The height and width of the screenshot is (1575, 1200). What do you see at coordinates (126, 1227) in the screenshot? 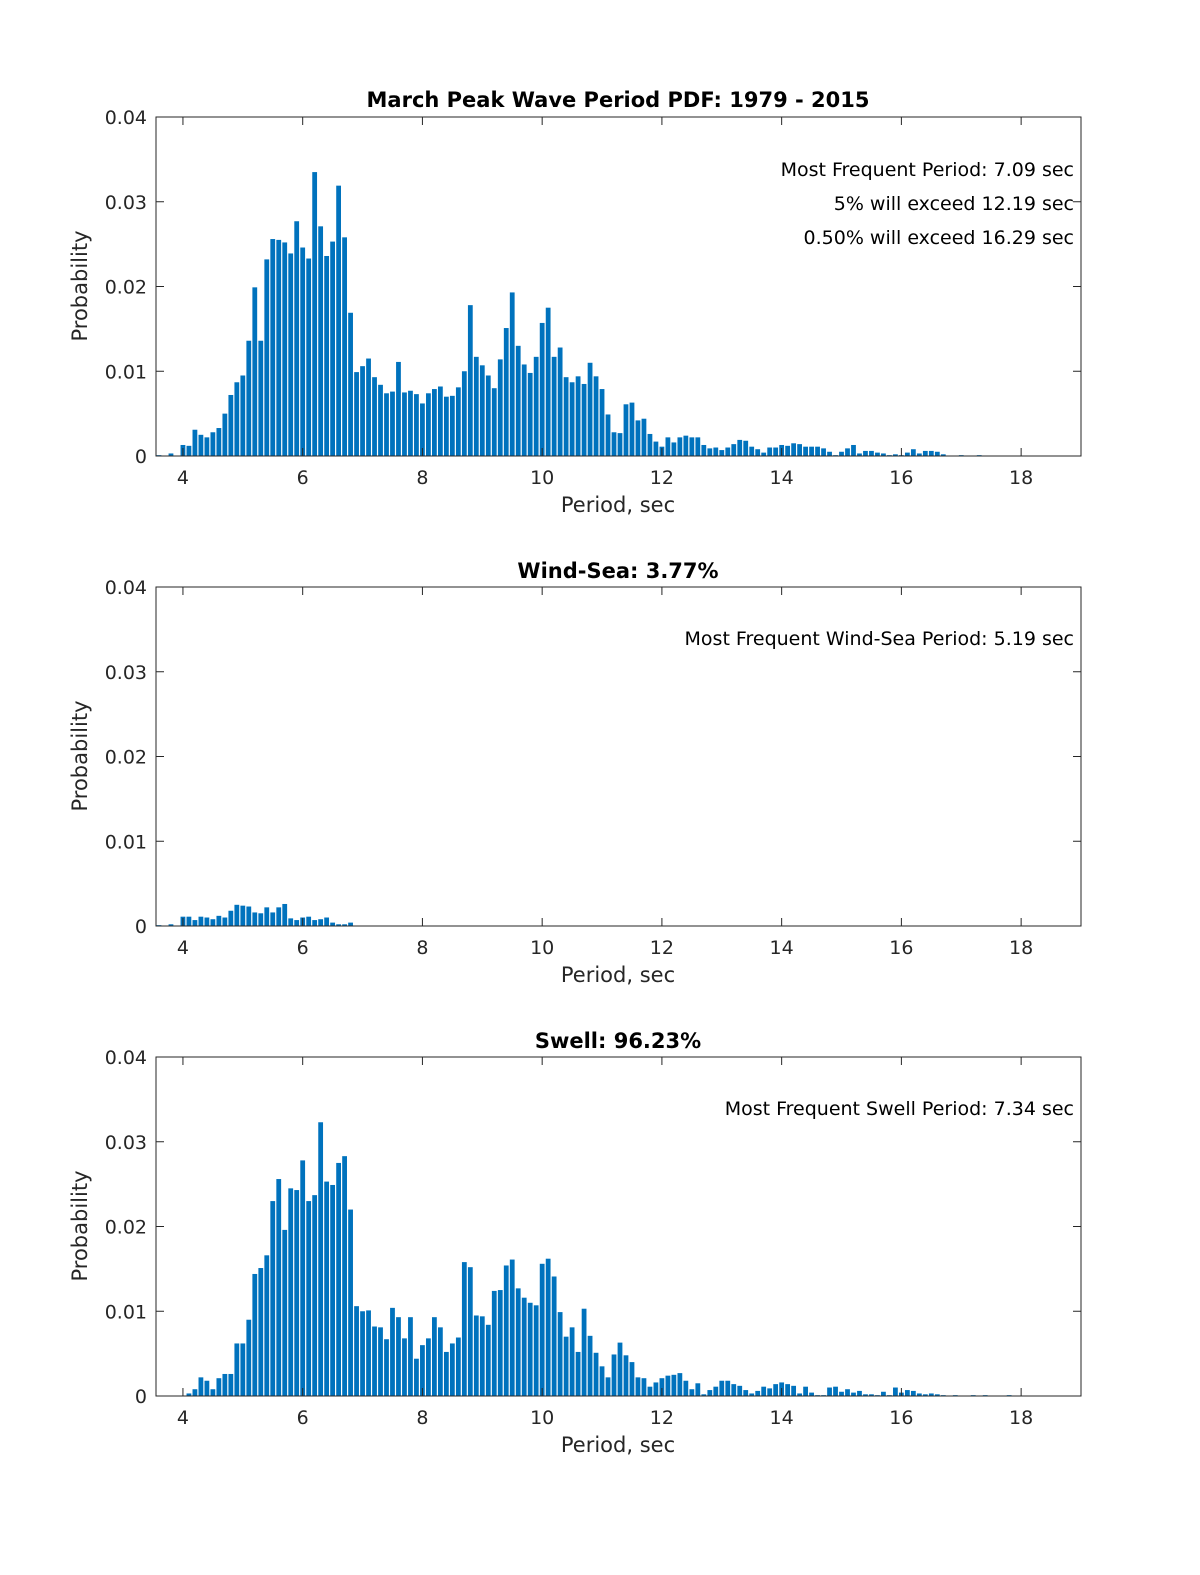
I see `y-tick-labels: 0 0.01 0.02 0.03 0.04` at bounding box center [126, 1227].